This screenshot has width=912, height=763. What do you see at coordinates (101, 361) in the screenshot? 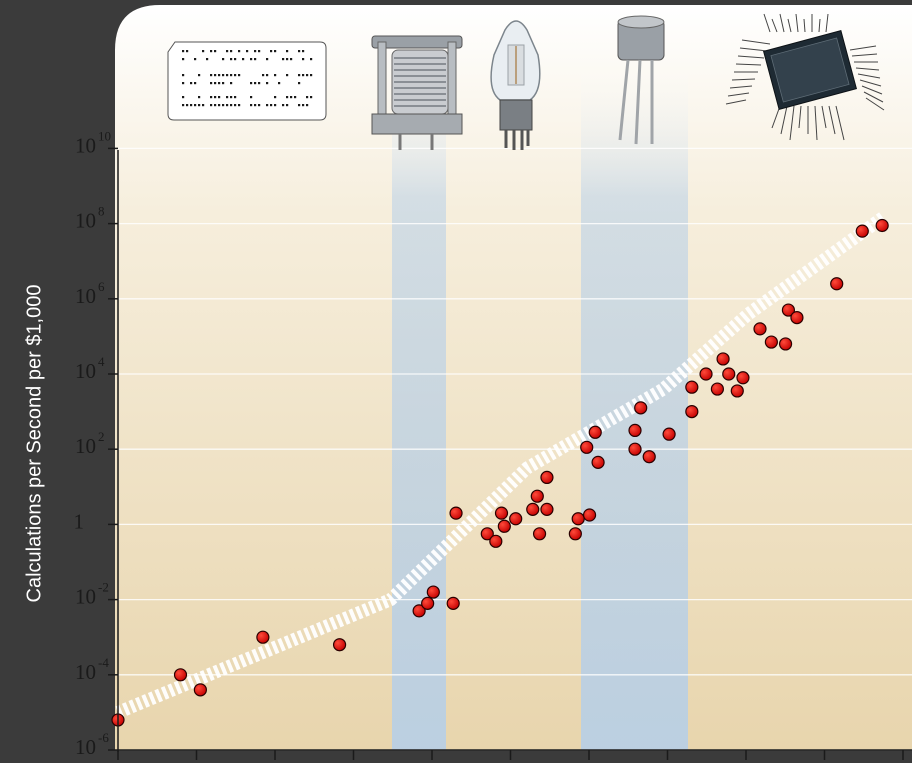
I see `y-tick-exponent: 4` at bounding box center [101, 361].